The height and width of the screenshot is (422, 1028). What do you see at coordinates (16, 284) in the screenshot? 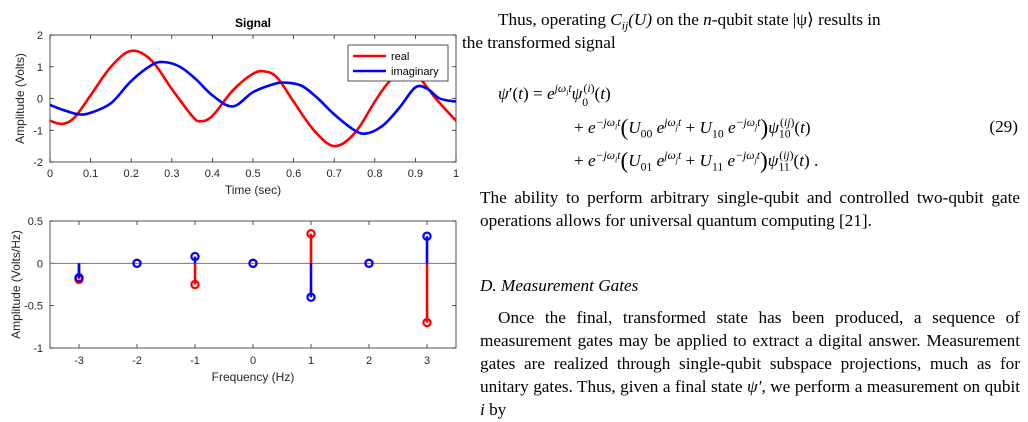
I see `y-axis-label: Amplitude (Volts/Hz)` at bounding box center [16, 284].